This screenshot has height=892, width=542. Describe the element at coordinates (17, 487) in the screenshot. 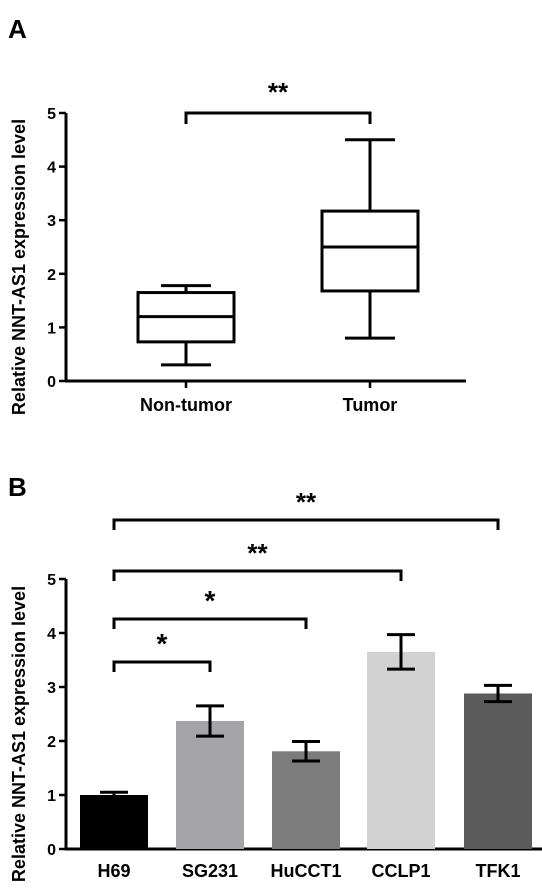

I see `panel-b-label: B` at that location.